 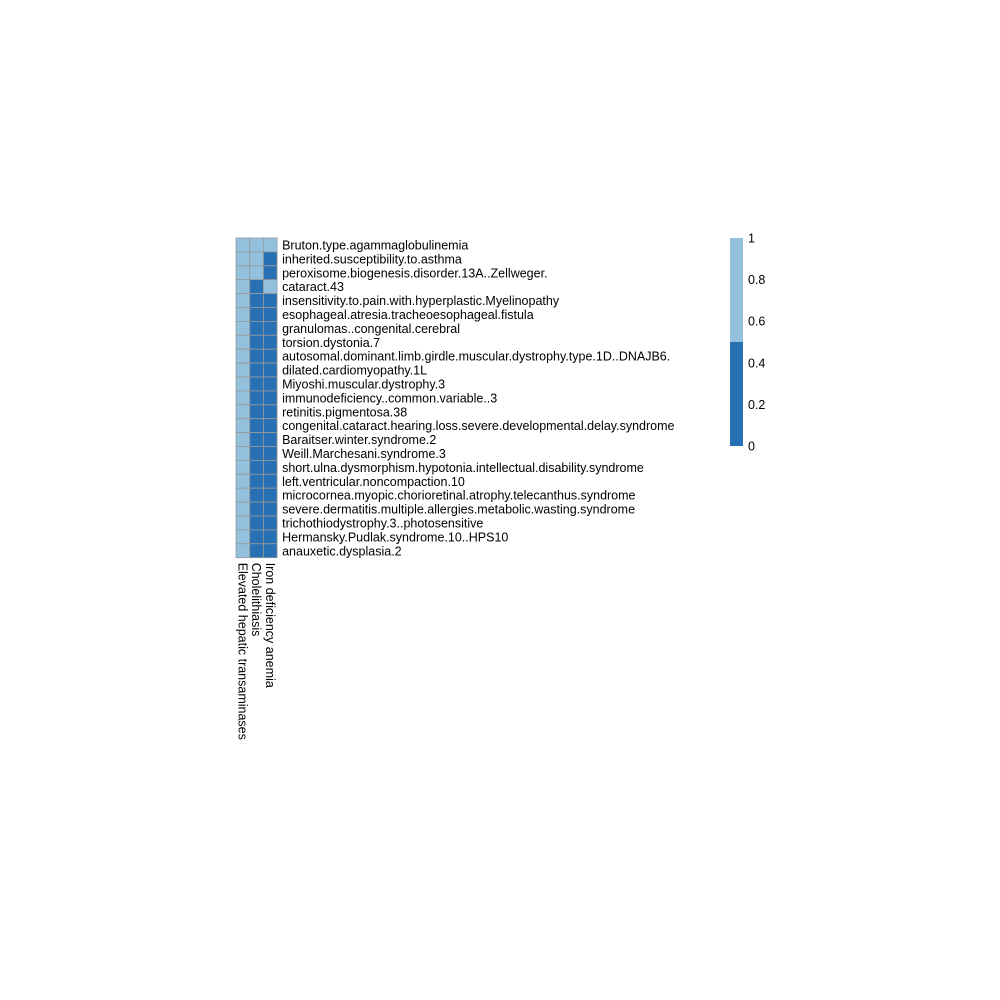 What do you see at coordinates (373, 482) in the screenshot?
I see `row-label: left.ventricular.noncompaction.10` at bounding box center [373, 482].